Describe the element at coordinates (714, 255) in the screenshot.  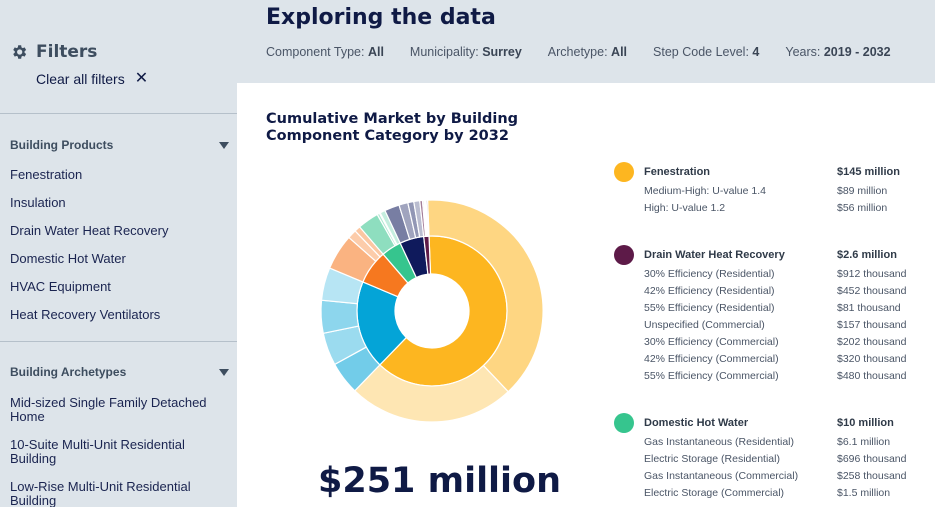
I see `legend-category-name: Drain Water Heat Recovery` at that location.